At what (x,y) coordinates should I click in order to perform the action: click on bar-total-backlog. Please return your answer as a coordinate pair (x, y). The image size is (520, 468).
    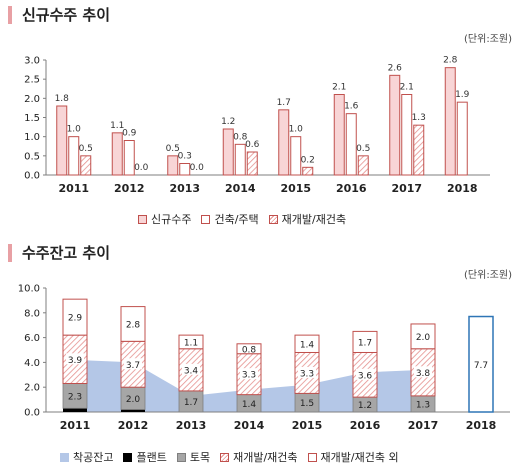
    Looking at the image, I should click on (481, 364).